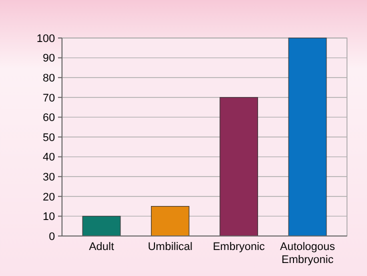 This screenshot has width=367, height=276. Describe the element at coordinates (48, 217) in the screenshot. I see `y-tick-label: 10` at that location.